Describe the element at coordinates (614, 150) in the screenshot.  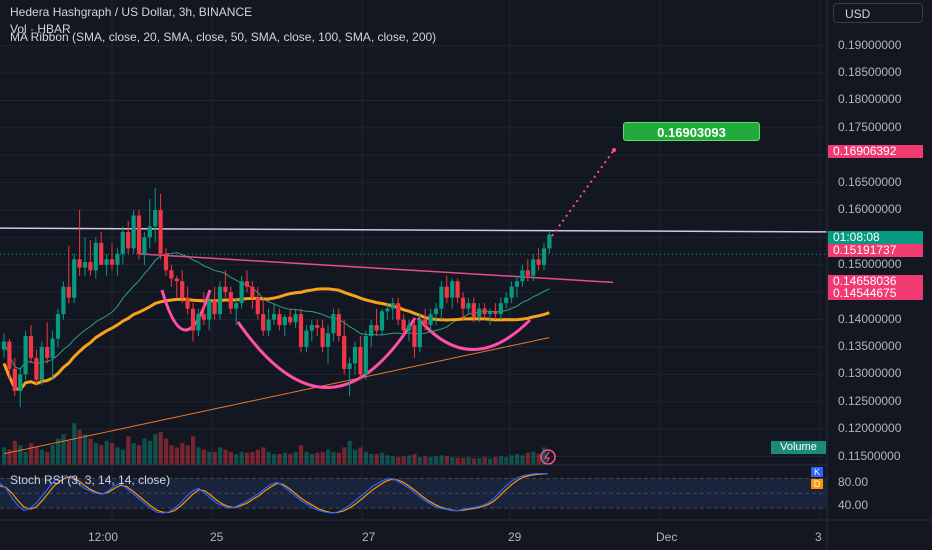
I see `projection-point` at that location.